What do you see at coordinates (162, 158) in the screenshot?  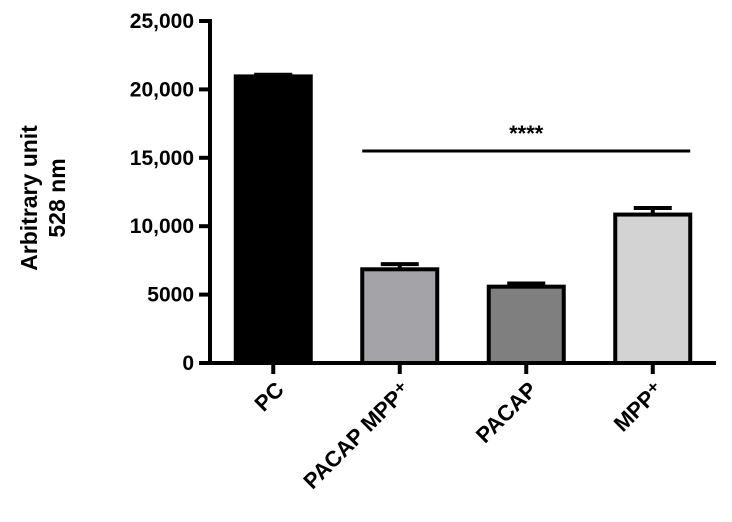 I see `y-tick-label-3: 15,000` at bounding box center [162, 158].